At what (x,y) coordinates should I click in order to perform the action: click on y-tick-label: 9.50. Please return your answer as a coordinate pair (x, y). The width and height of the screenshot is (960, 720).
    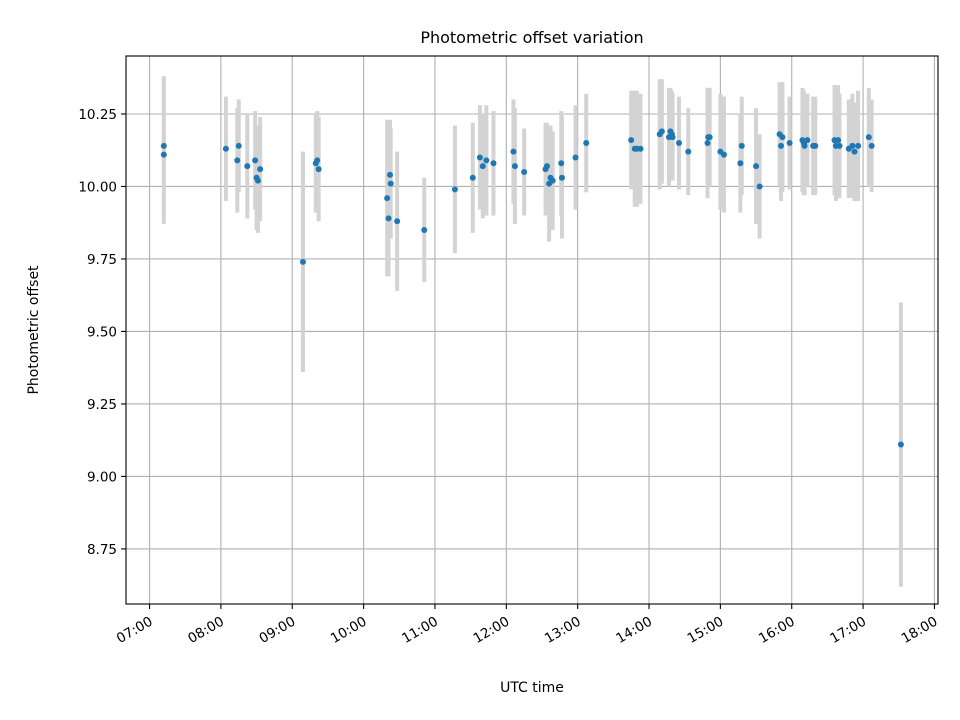
    Looking at the image, I should click on (102, 332).